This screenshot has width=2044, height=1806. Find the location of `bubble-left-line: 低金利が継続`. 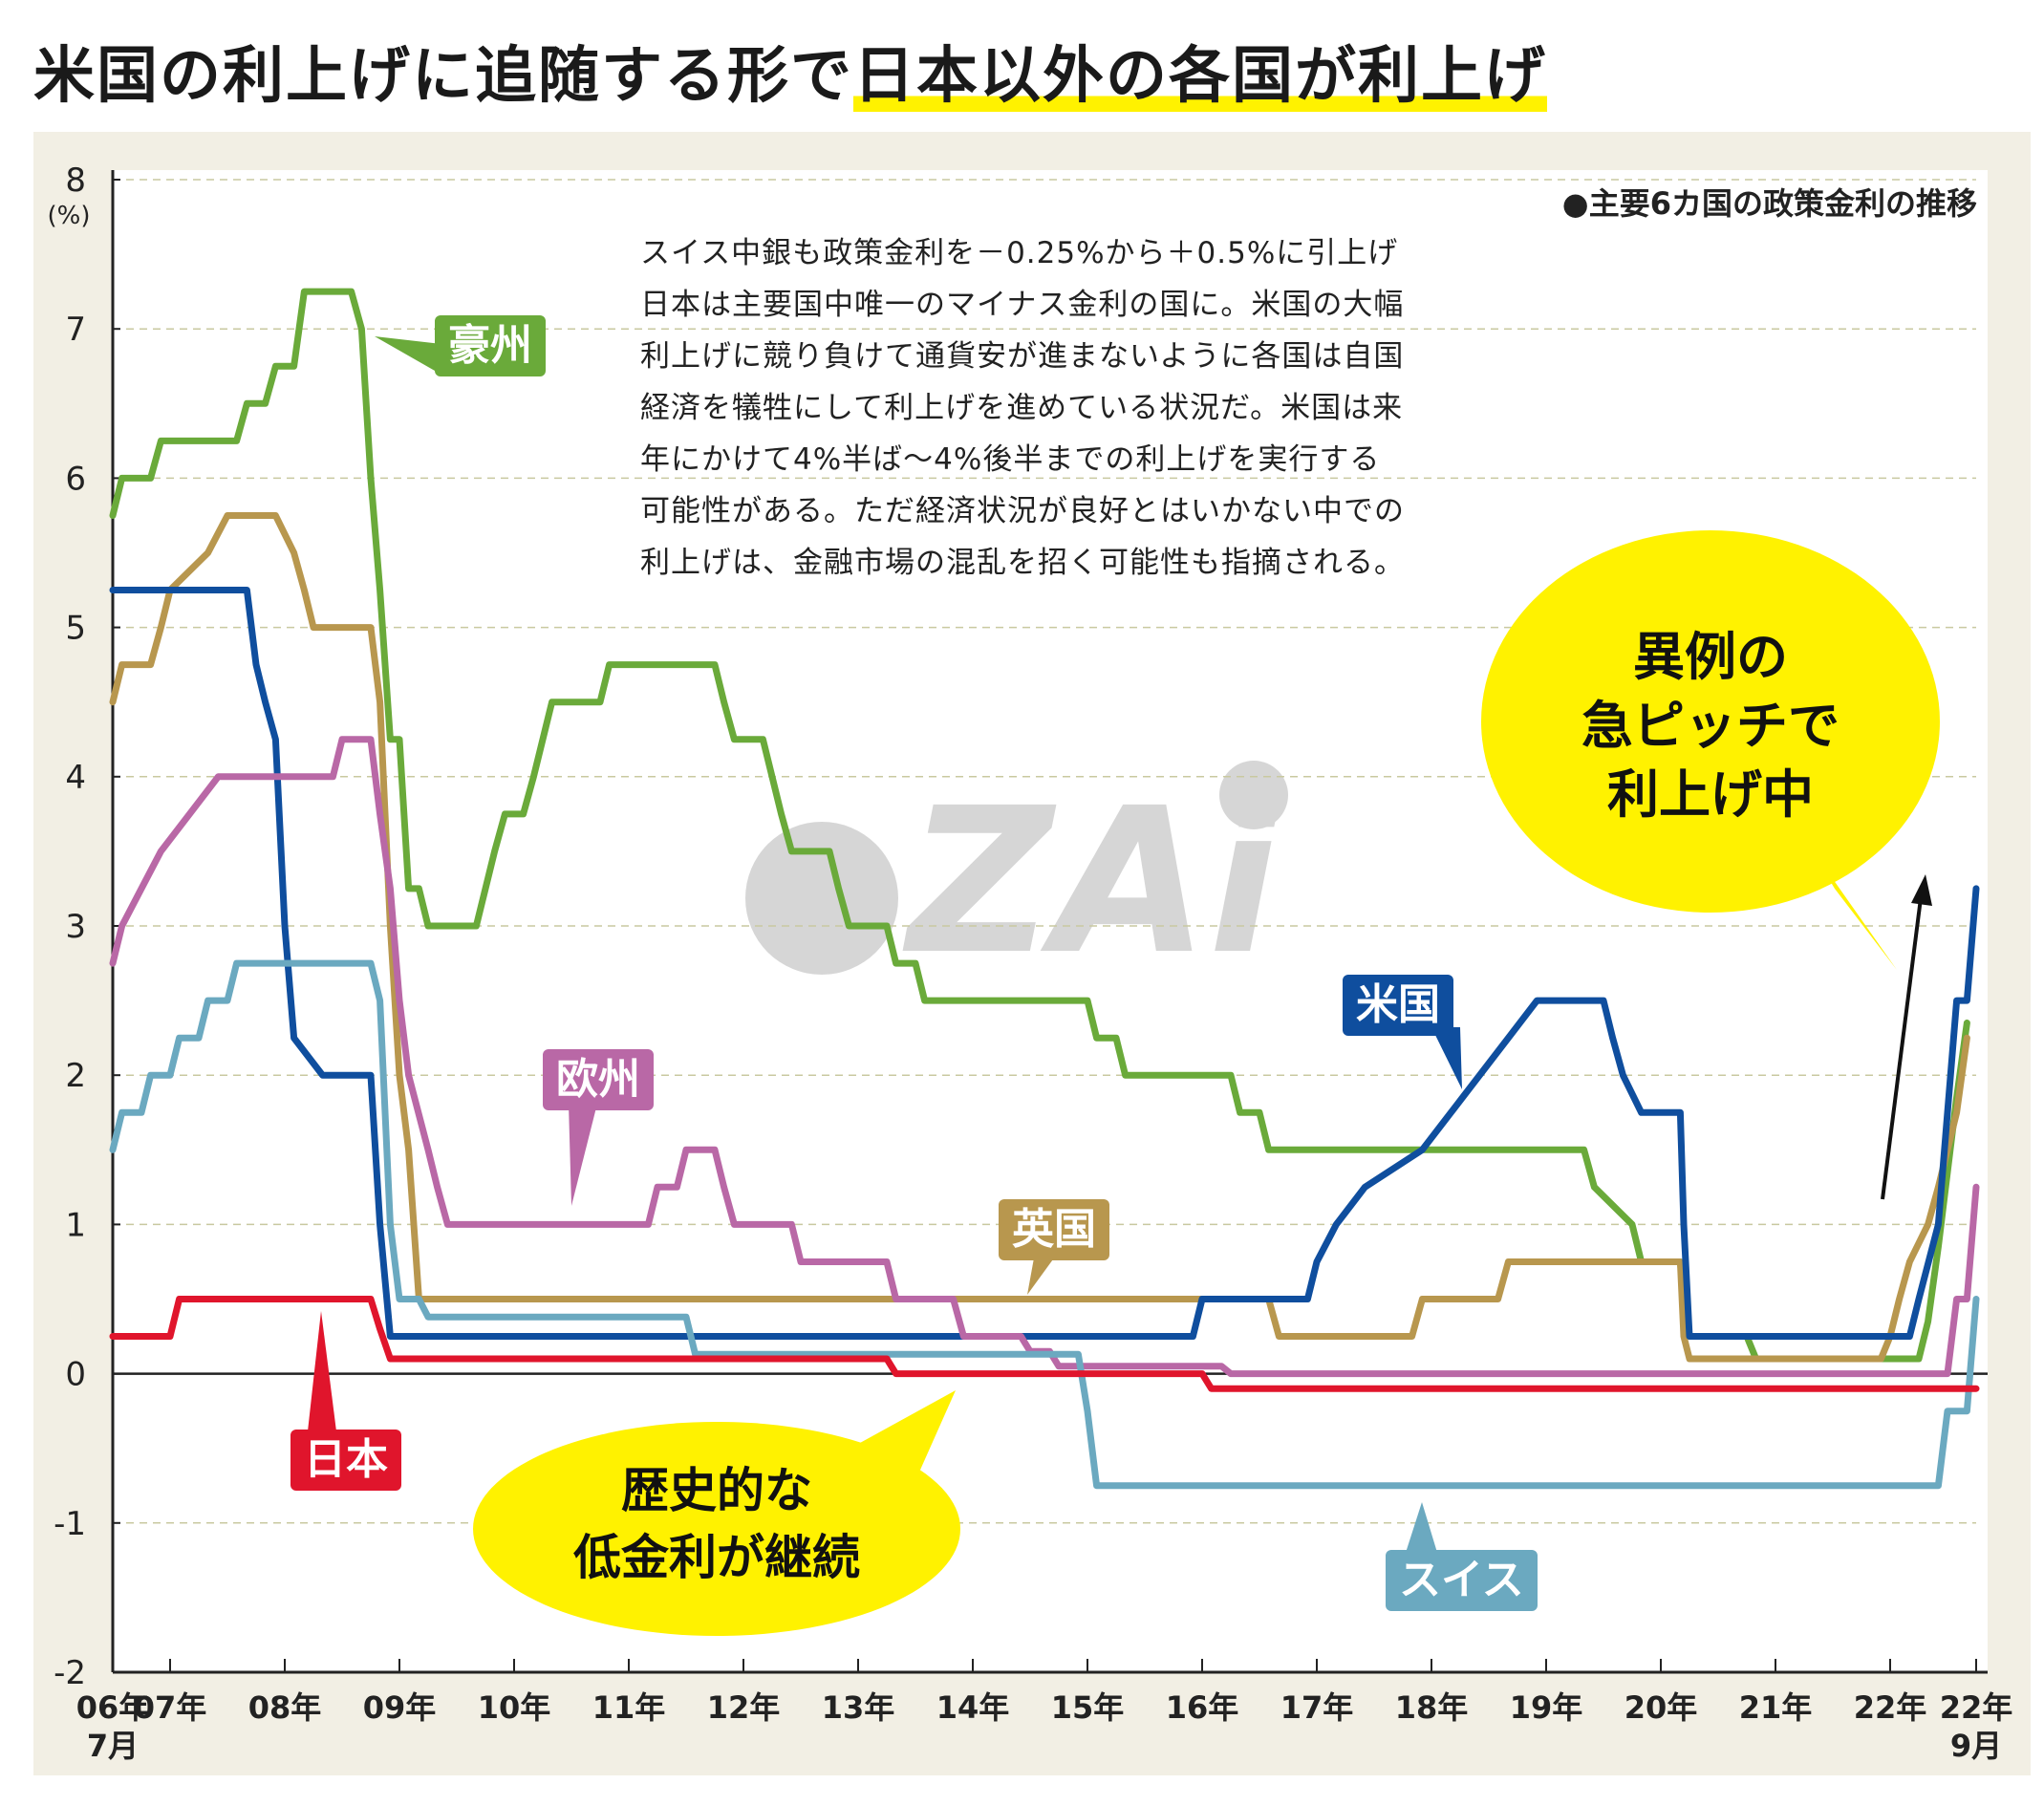

bubble-left-line: 低金利が継続 is located at coordinates (717, 1558).